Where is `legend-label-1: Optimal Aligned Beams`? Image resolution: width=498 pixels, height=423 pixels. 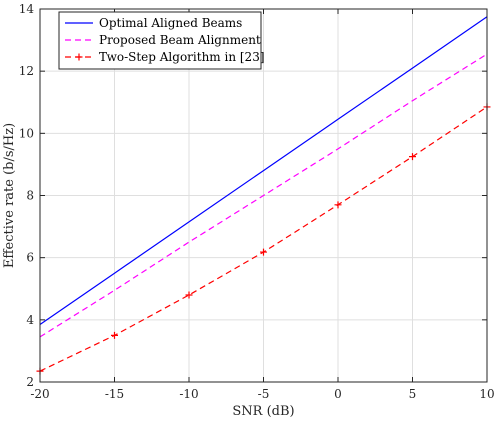 legend-label-1: Optimal Aligned Beams is located at coordinates (170, 23).